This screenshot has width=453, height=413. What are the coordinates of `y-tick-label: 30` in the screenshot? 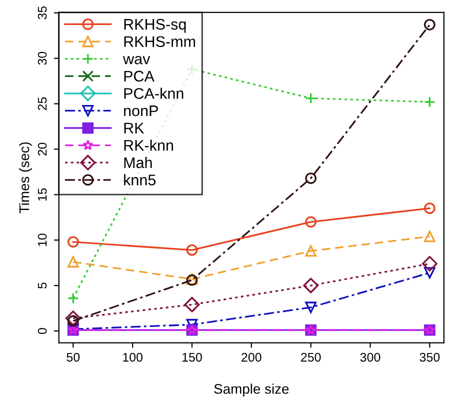 It's located at (42, 58).